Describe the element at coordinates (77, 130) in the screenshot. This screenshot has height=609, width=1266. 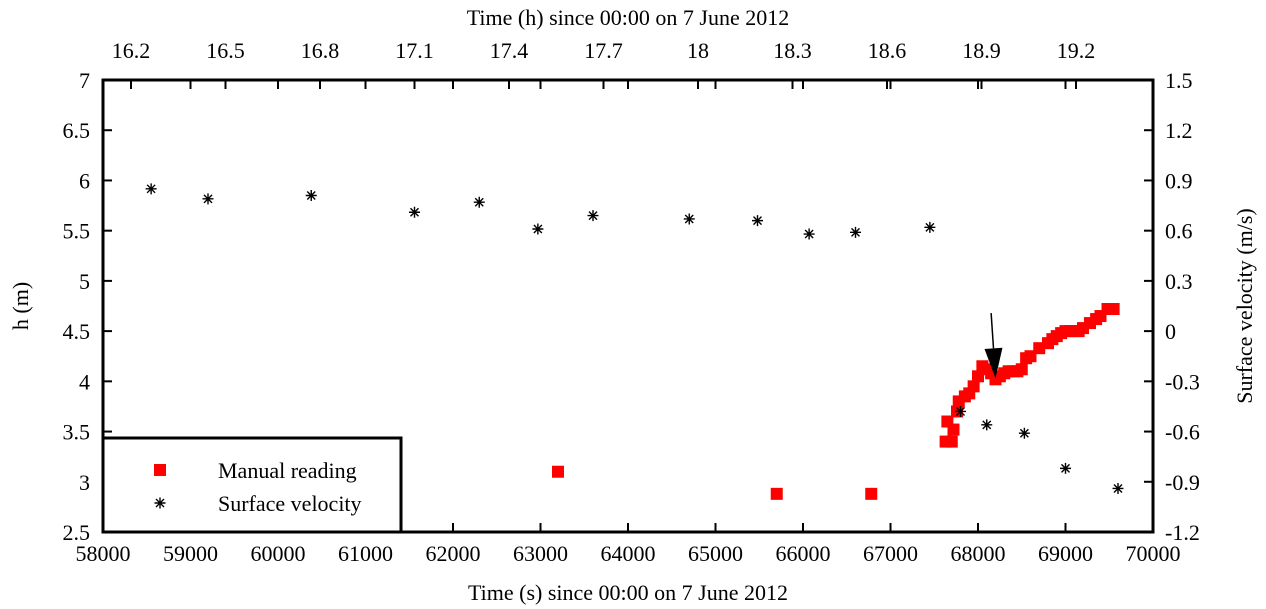
I see `y-tick-label: 6.5` at that location.